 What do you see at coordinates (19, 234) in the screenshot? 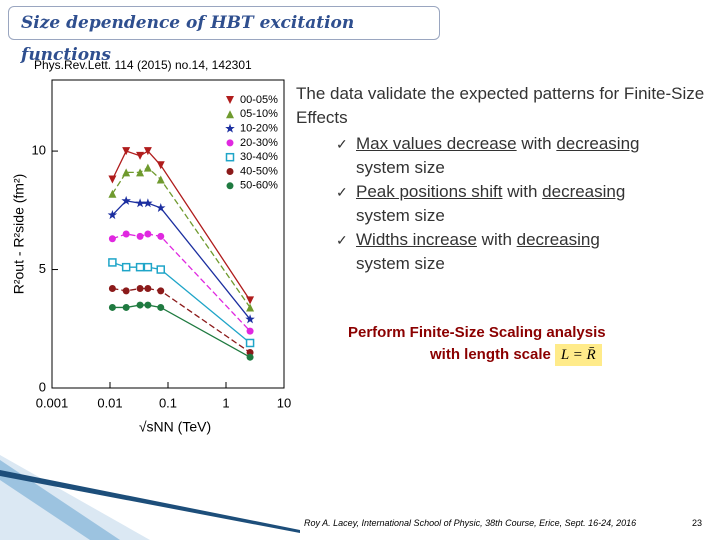
I see `y-axis-label: R²out - R²side (fm²)` at bounding box center [19, 234].